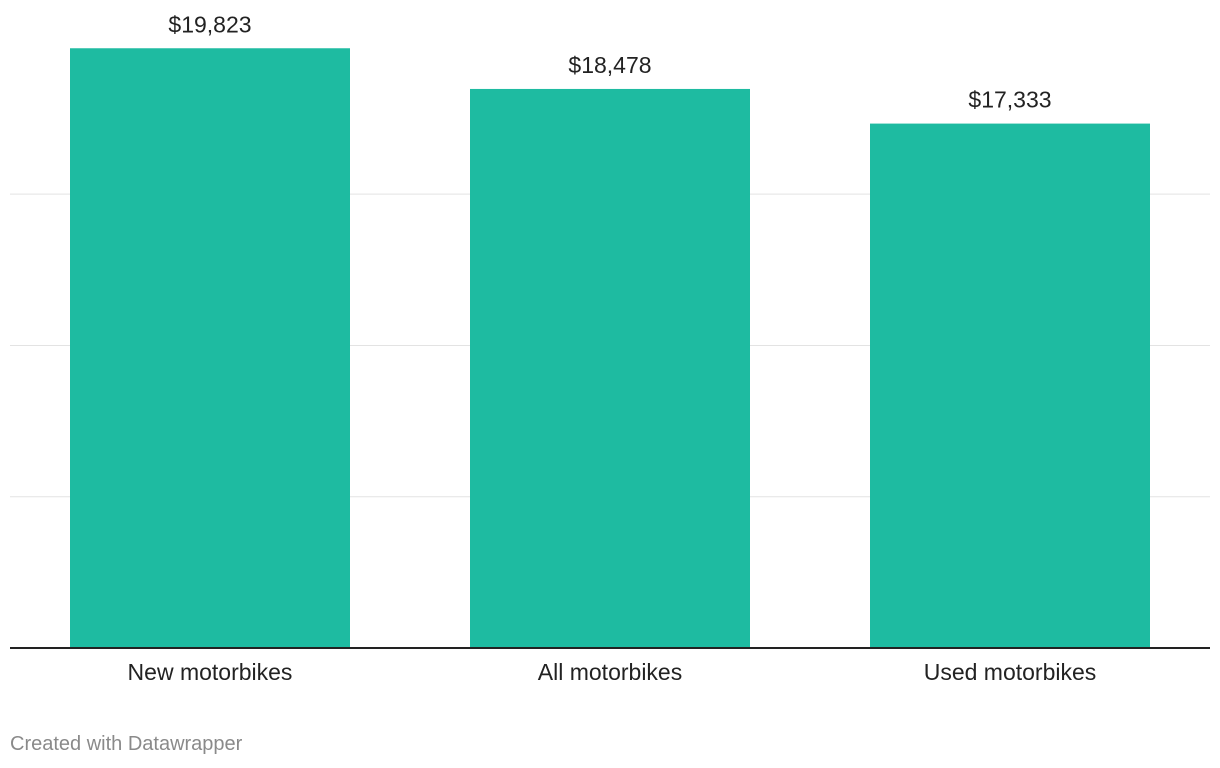  I want to click on category-label: All motorbikes, so click(610, 672).